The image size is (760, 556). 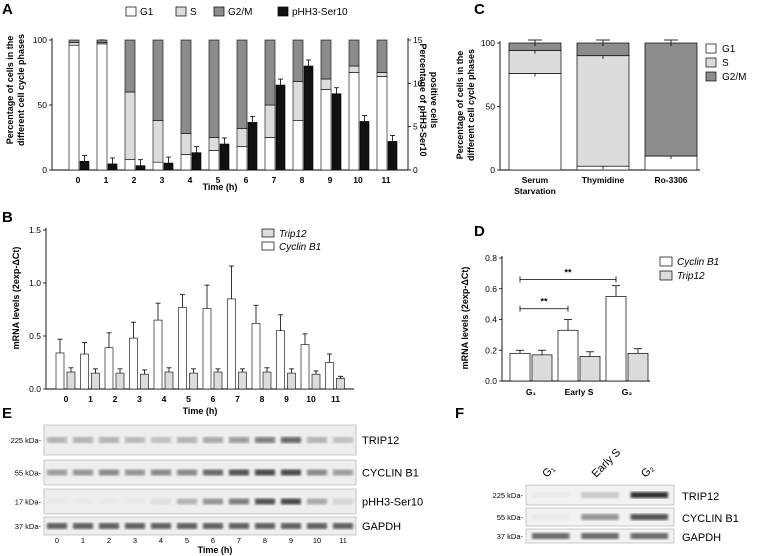 What do you see at coordinates (300, 247) in the screenshot?
I see `legend-label-cyclinb1: Cyclin B1` at bounding box center [300, 247].